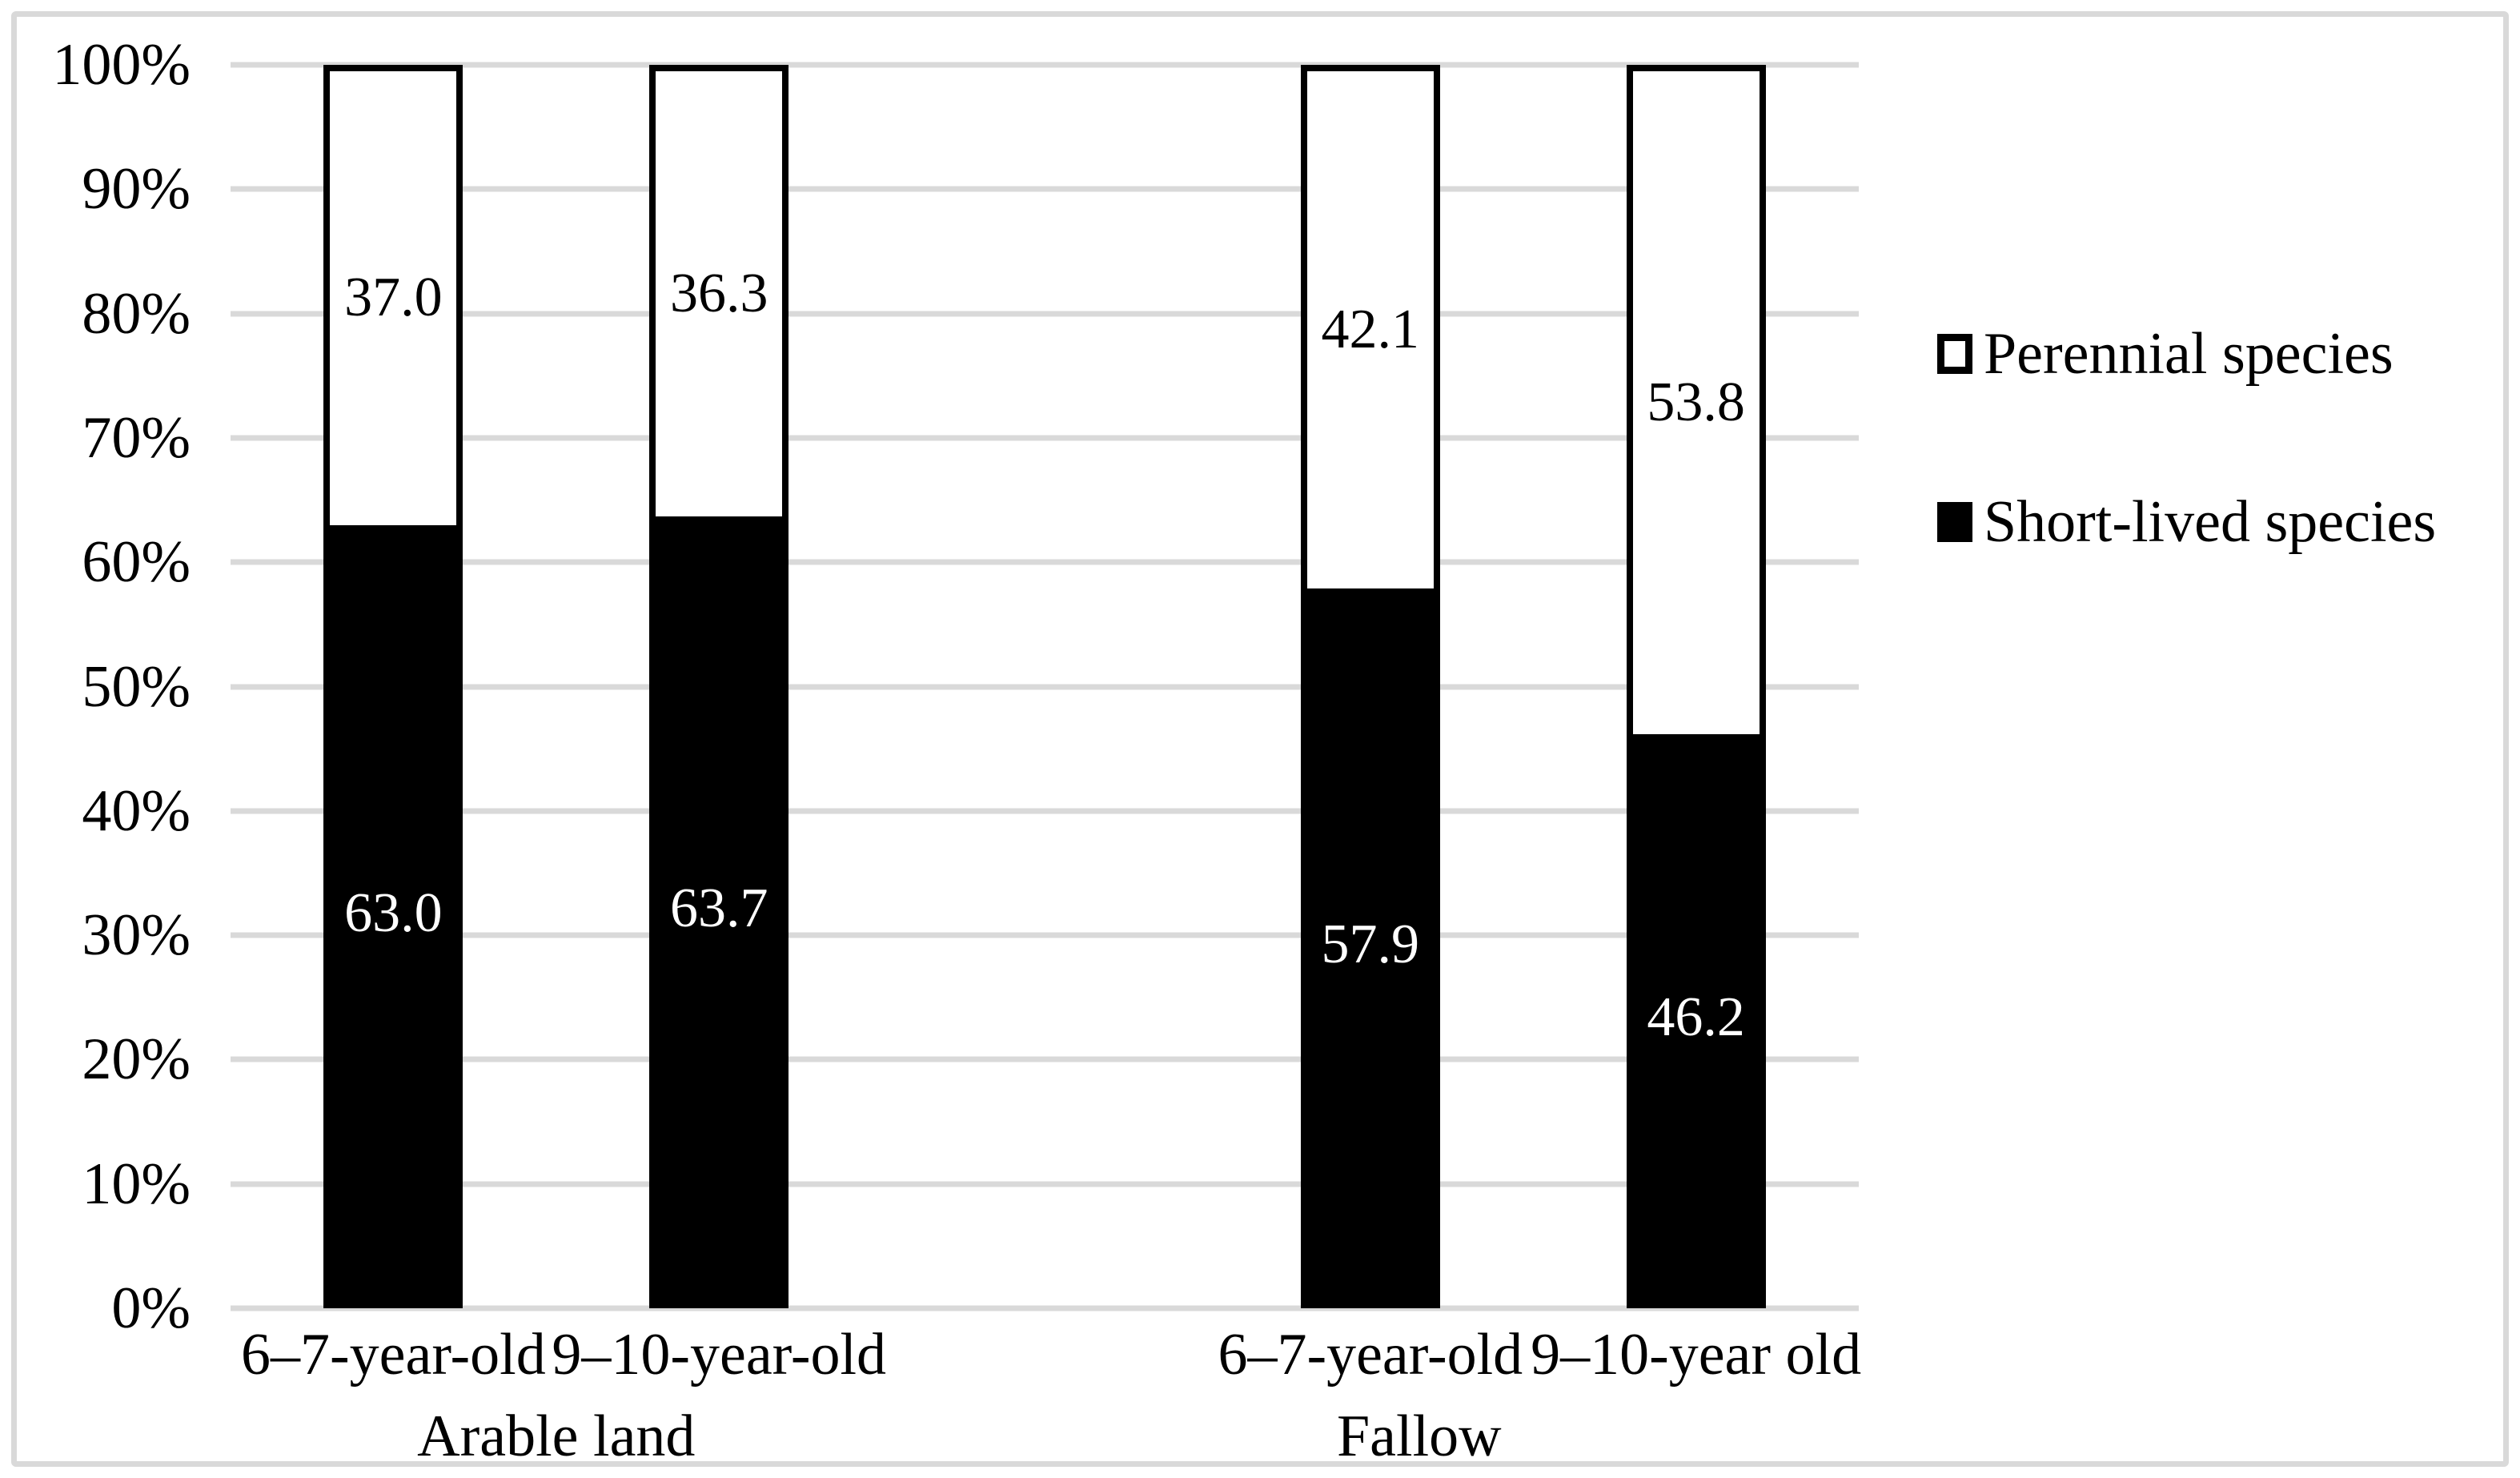 This screenshot has height=1478, width=2520. Describe the element at coordinates (1370, 329) in the screenshot. I see `data-label-perennial: 42.1` at that location.